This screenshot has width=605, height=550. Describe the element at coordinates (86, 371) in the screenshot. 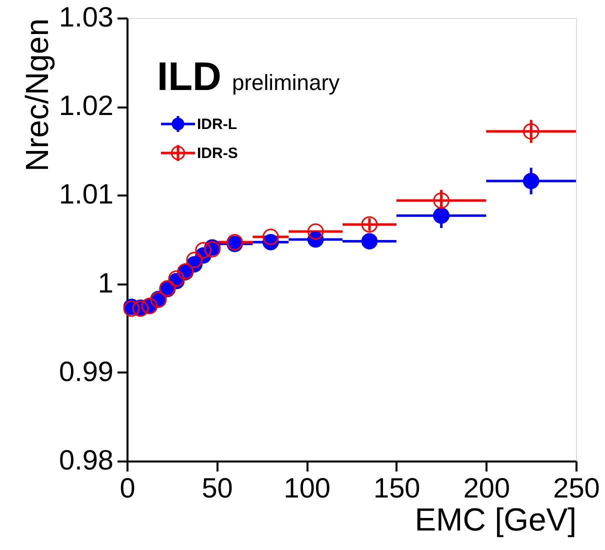

I see `y-tick-label: 0.99` at that location.